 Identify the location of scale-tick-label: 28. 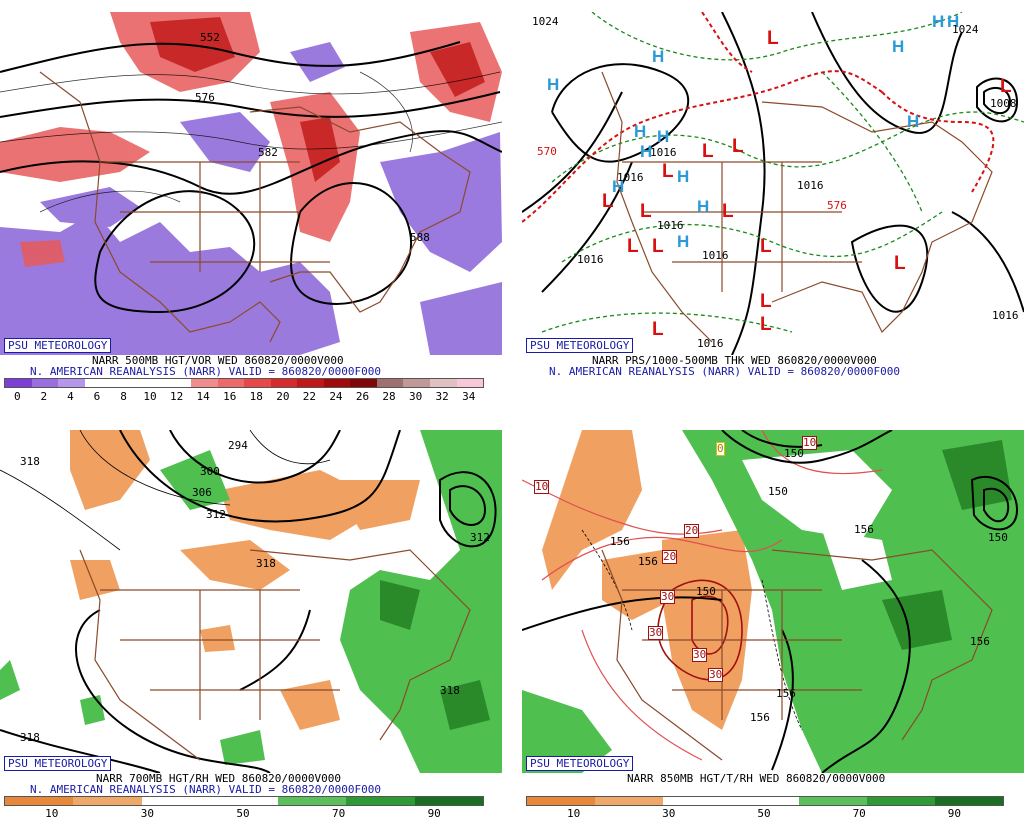
(389, 396).